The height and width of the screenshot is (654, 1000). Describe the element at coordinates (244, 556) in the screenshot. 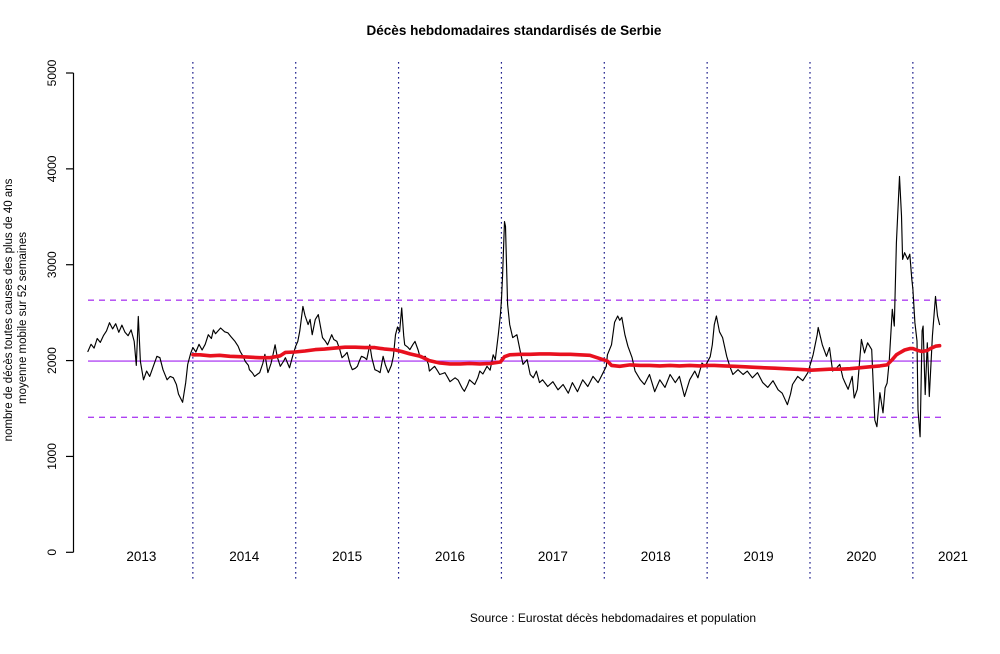

I see `x-year-label-2014: 2014` at that location.